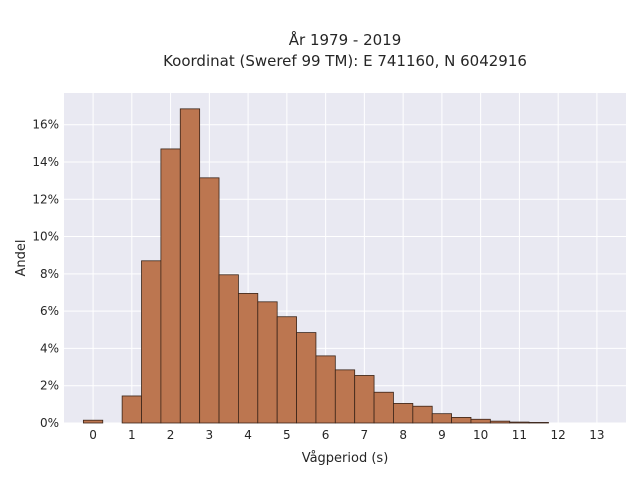 Image resolution: width=640 pixels, height=480 pixels. Describe the element at coordinates (596, 435) in the screenshot. I see `x-tick-label: 13` at that location.